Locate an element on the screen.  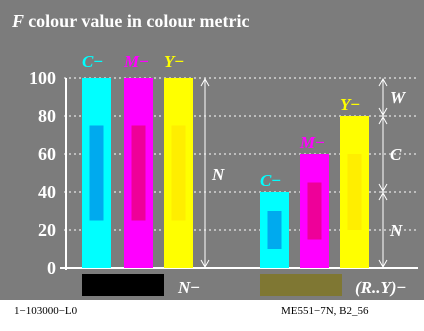
swatch-label-1: N− is located at coordinates (188, 287).